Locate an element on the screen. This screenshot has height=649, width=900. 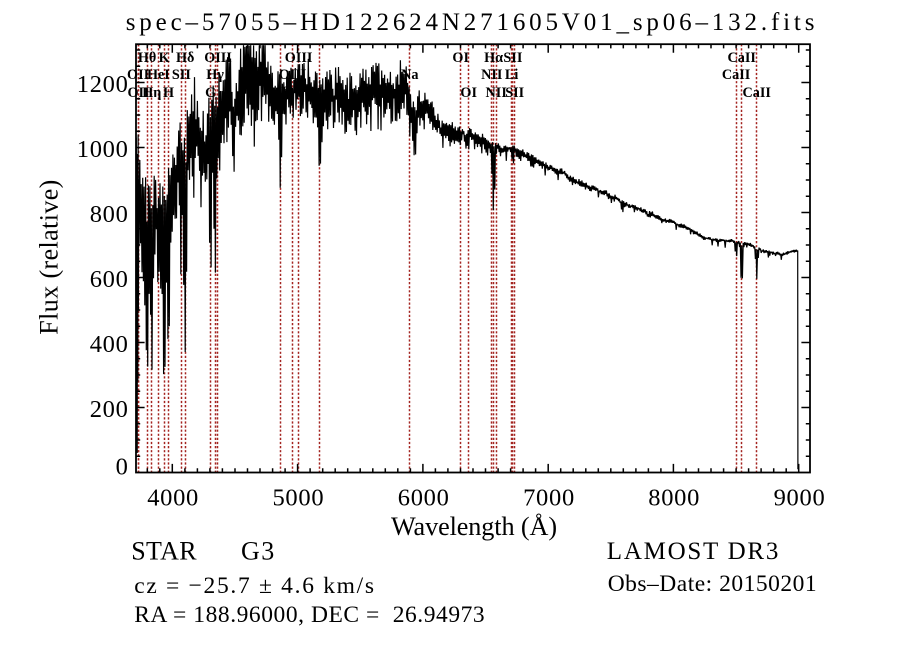
svg-text: K is located at coordinates (164, 58).